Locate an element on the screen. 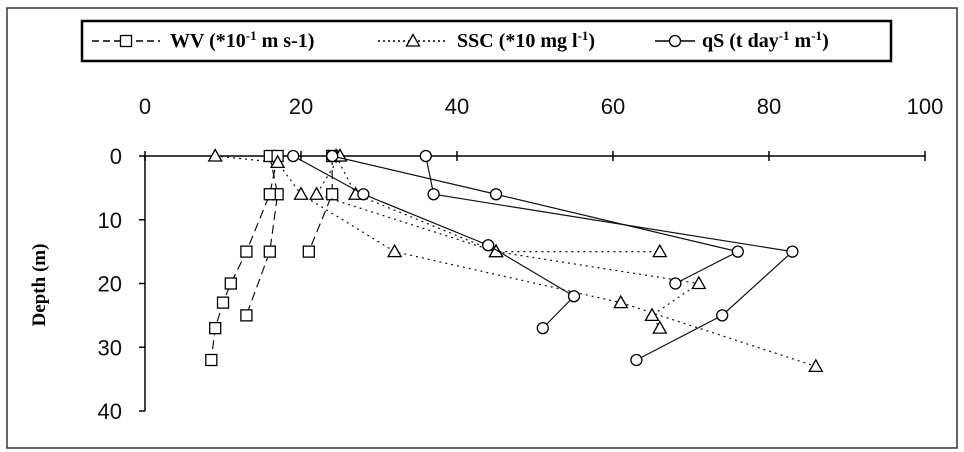 This screenshot has height=452, width=964. legend-sample-ssc is located at coordinates (413, 40).